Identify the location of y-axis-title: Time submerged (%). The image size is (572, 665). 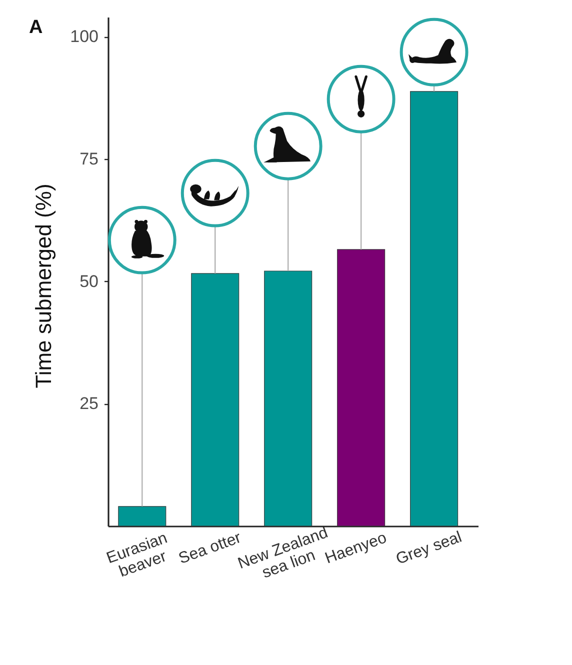
(43, 286).